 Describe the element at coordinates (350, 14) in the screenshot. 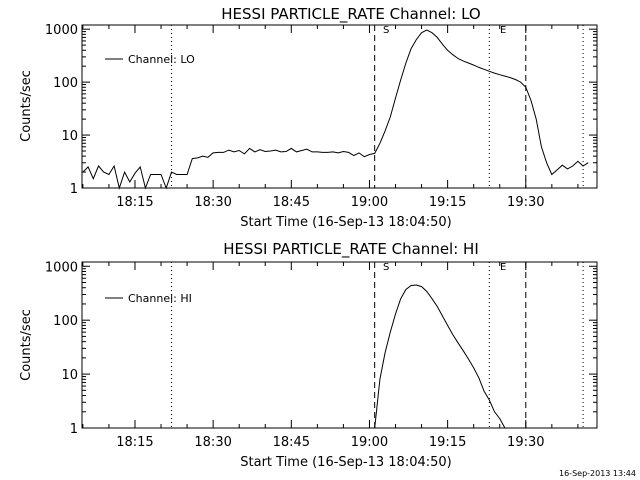

I see `chart-title: HESSI PARTICLE_RATE Channel: LO` at that location.